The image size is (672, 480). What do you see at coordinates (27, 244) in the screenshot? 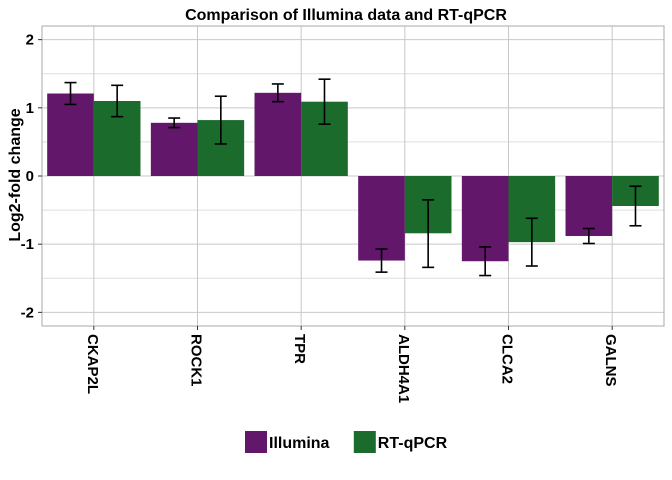
I see `y-tick-label: -1` at bounding box center [27, 244].